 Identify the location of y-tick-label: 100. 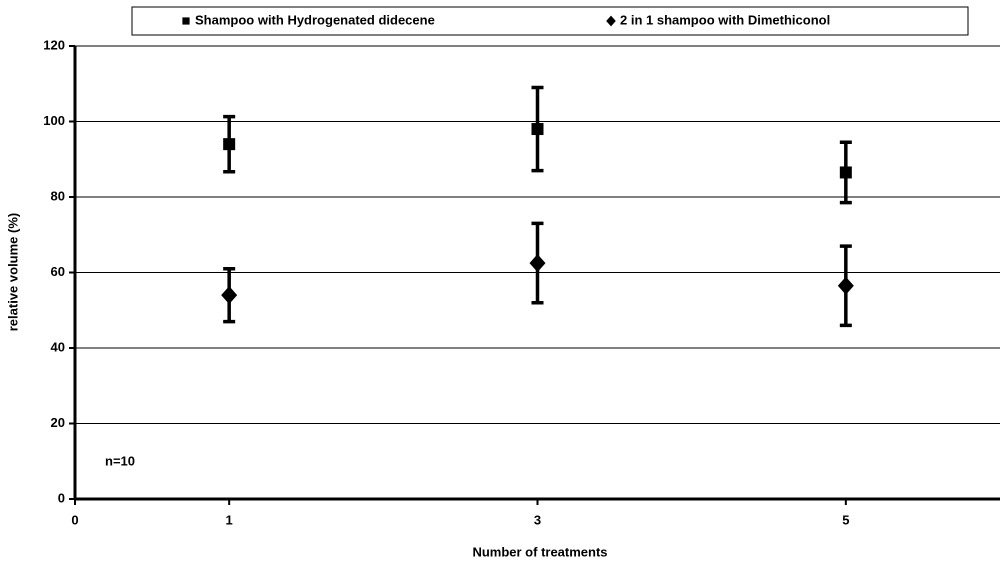
(54, 120).